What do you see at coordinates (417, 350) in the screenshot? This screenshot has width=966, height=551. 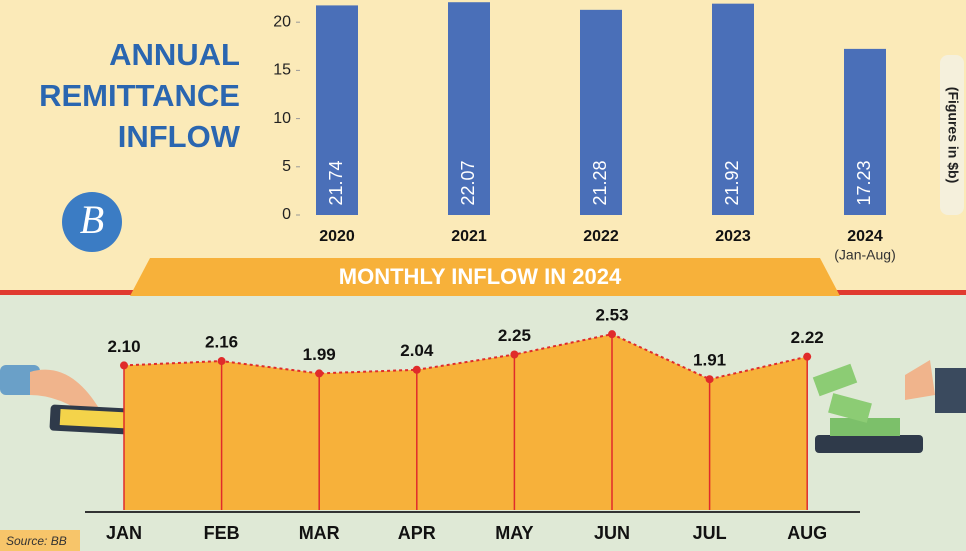 I see `data-label: 2.04` at bounding box center [417, 350].